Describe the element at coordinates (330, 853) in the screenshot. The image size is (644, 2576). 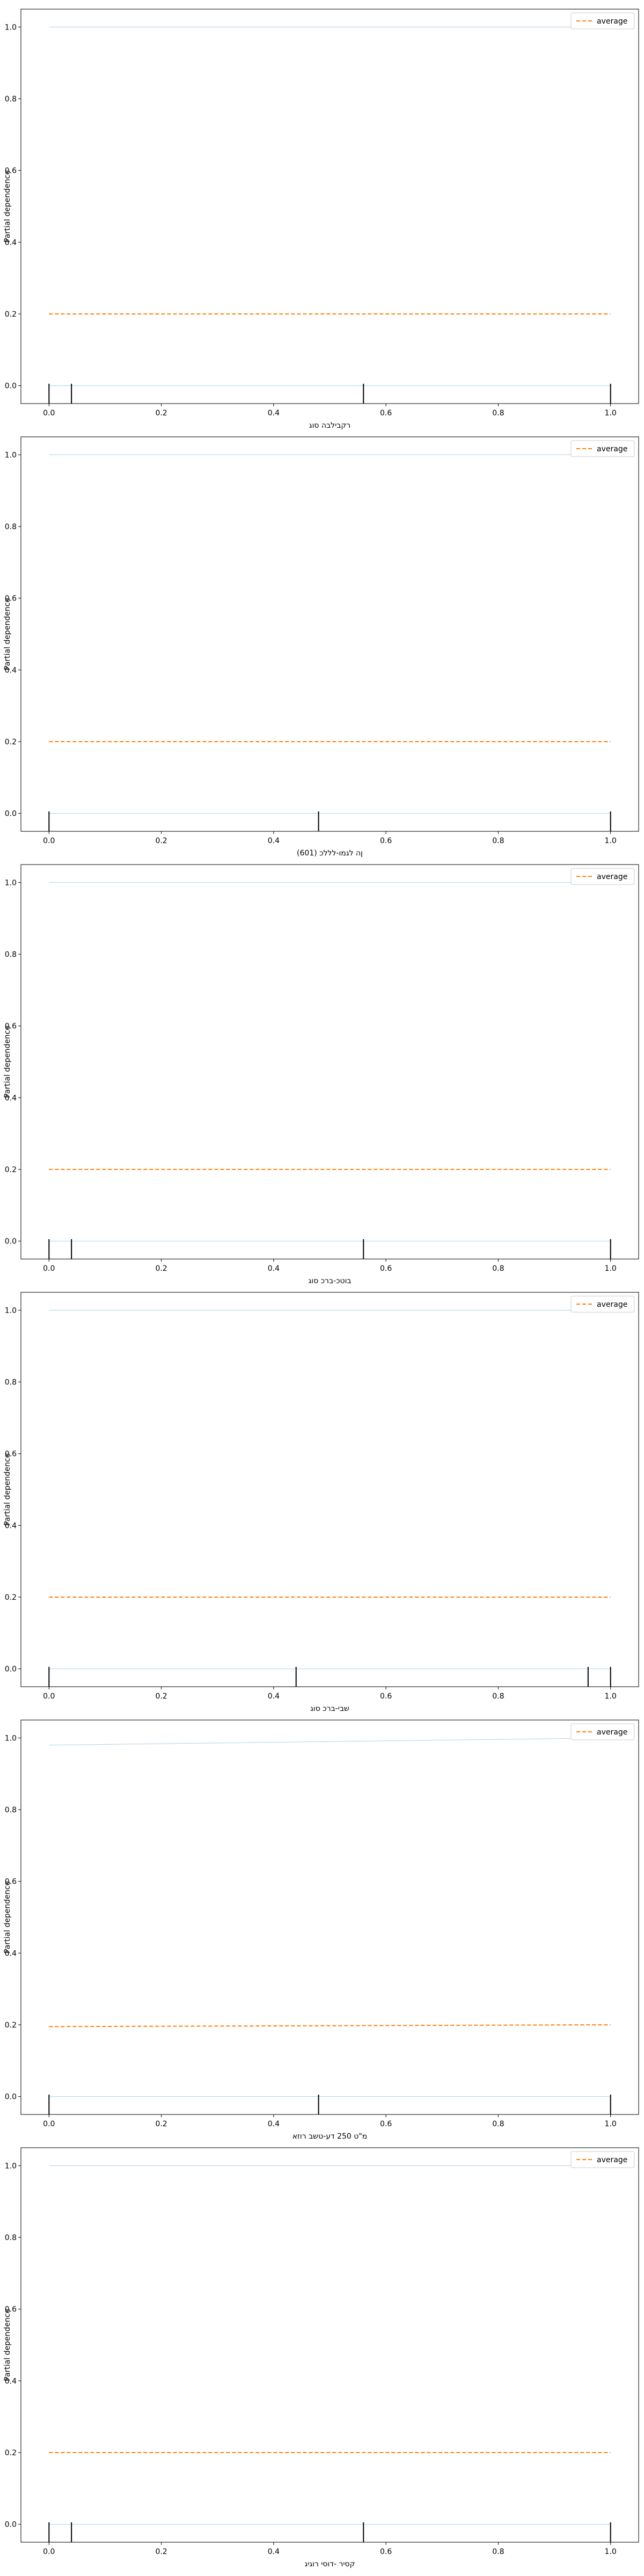
I see `x-axis-label: ןה לגמו-לללכ (601)` at that location.